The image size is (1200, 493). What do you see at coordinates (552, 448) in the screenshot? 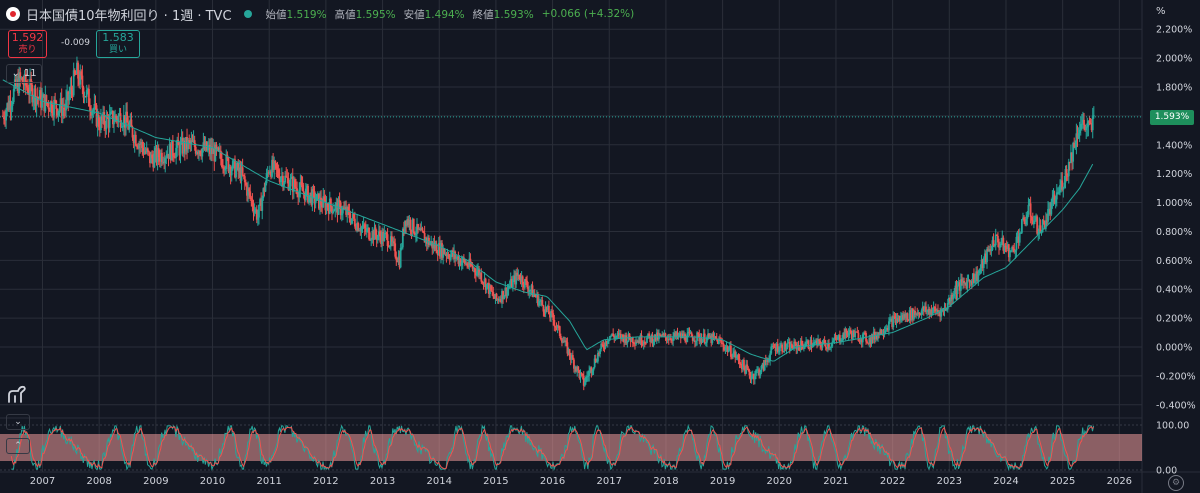
I see `oscillator-d-line` at bounding box center [552, 448].